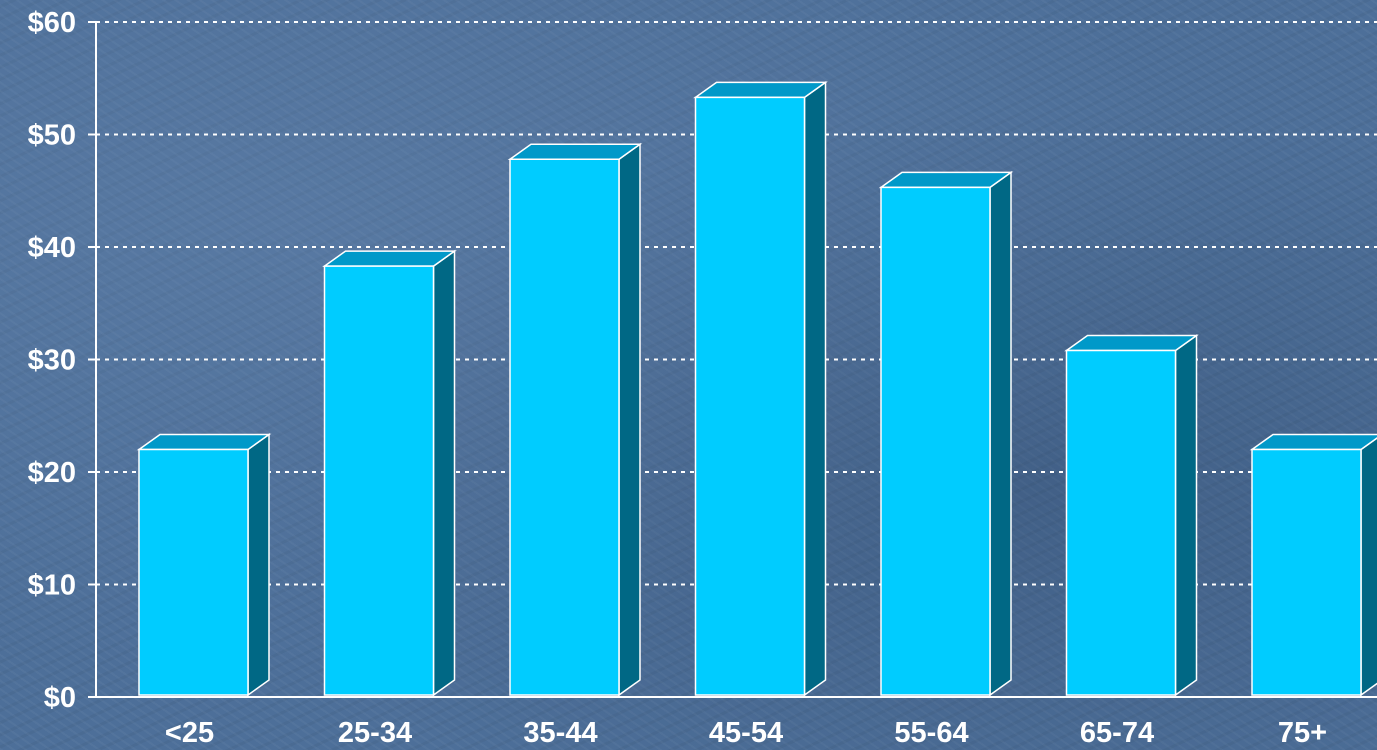  What do you see at coordinates (52, 136) in the screenshot?
I see `y-tick-label: $50` at bounding box center [52, 136].